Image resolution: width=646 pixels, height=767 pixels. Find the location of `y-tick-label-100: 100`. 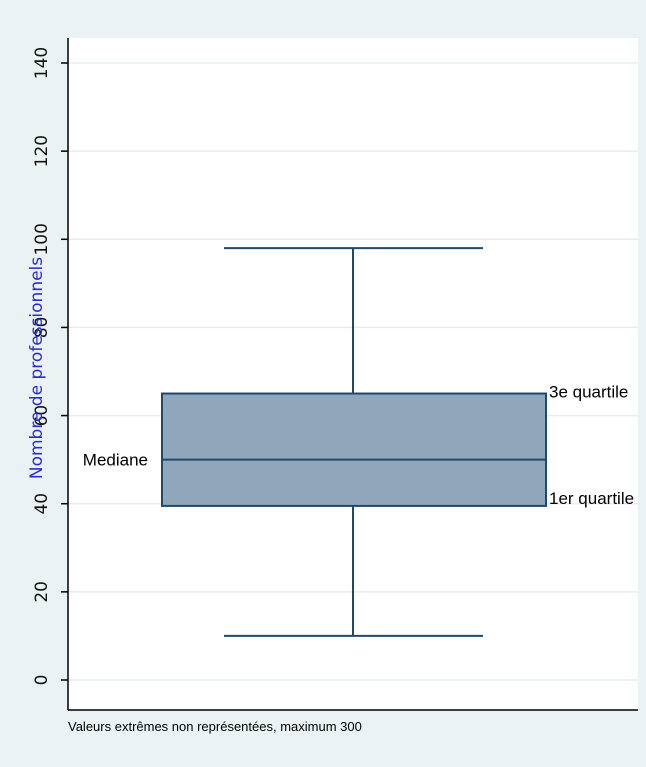

y-tick-label-100: 100 is located at coordinates (42, 239).